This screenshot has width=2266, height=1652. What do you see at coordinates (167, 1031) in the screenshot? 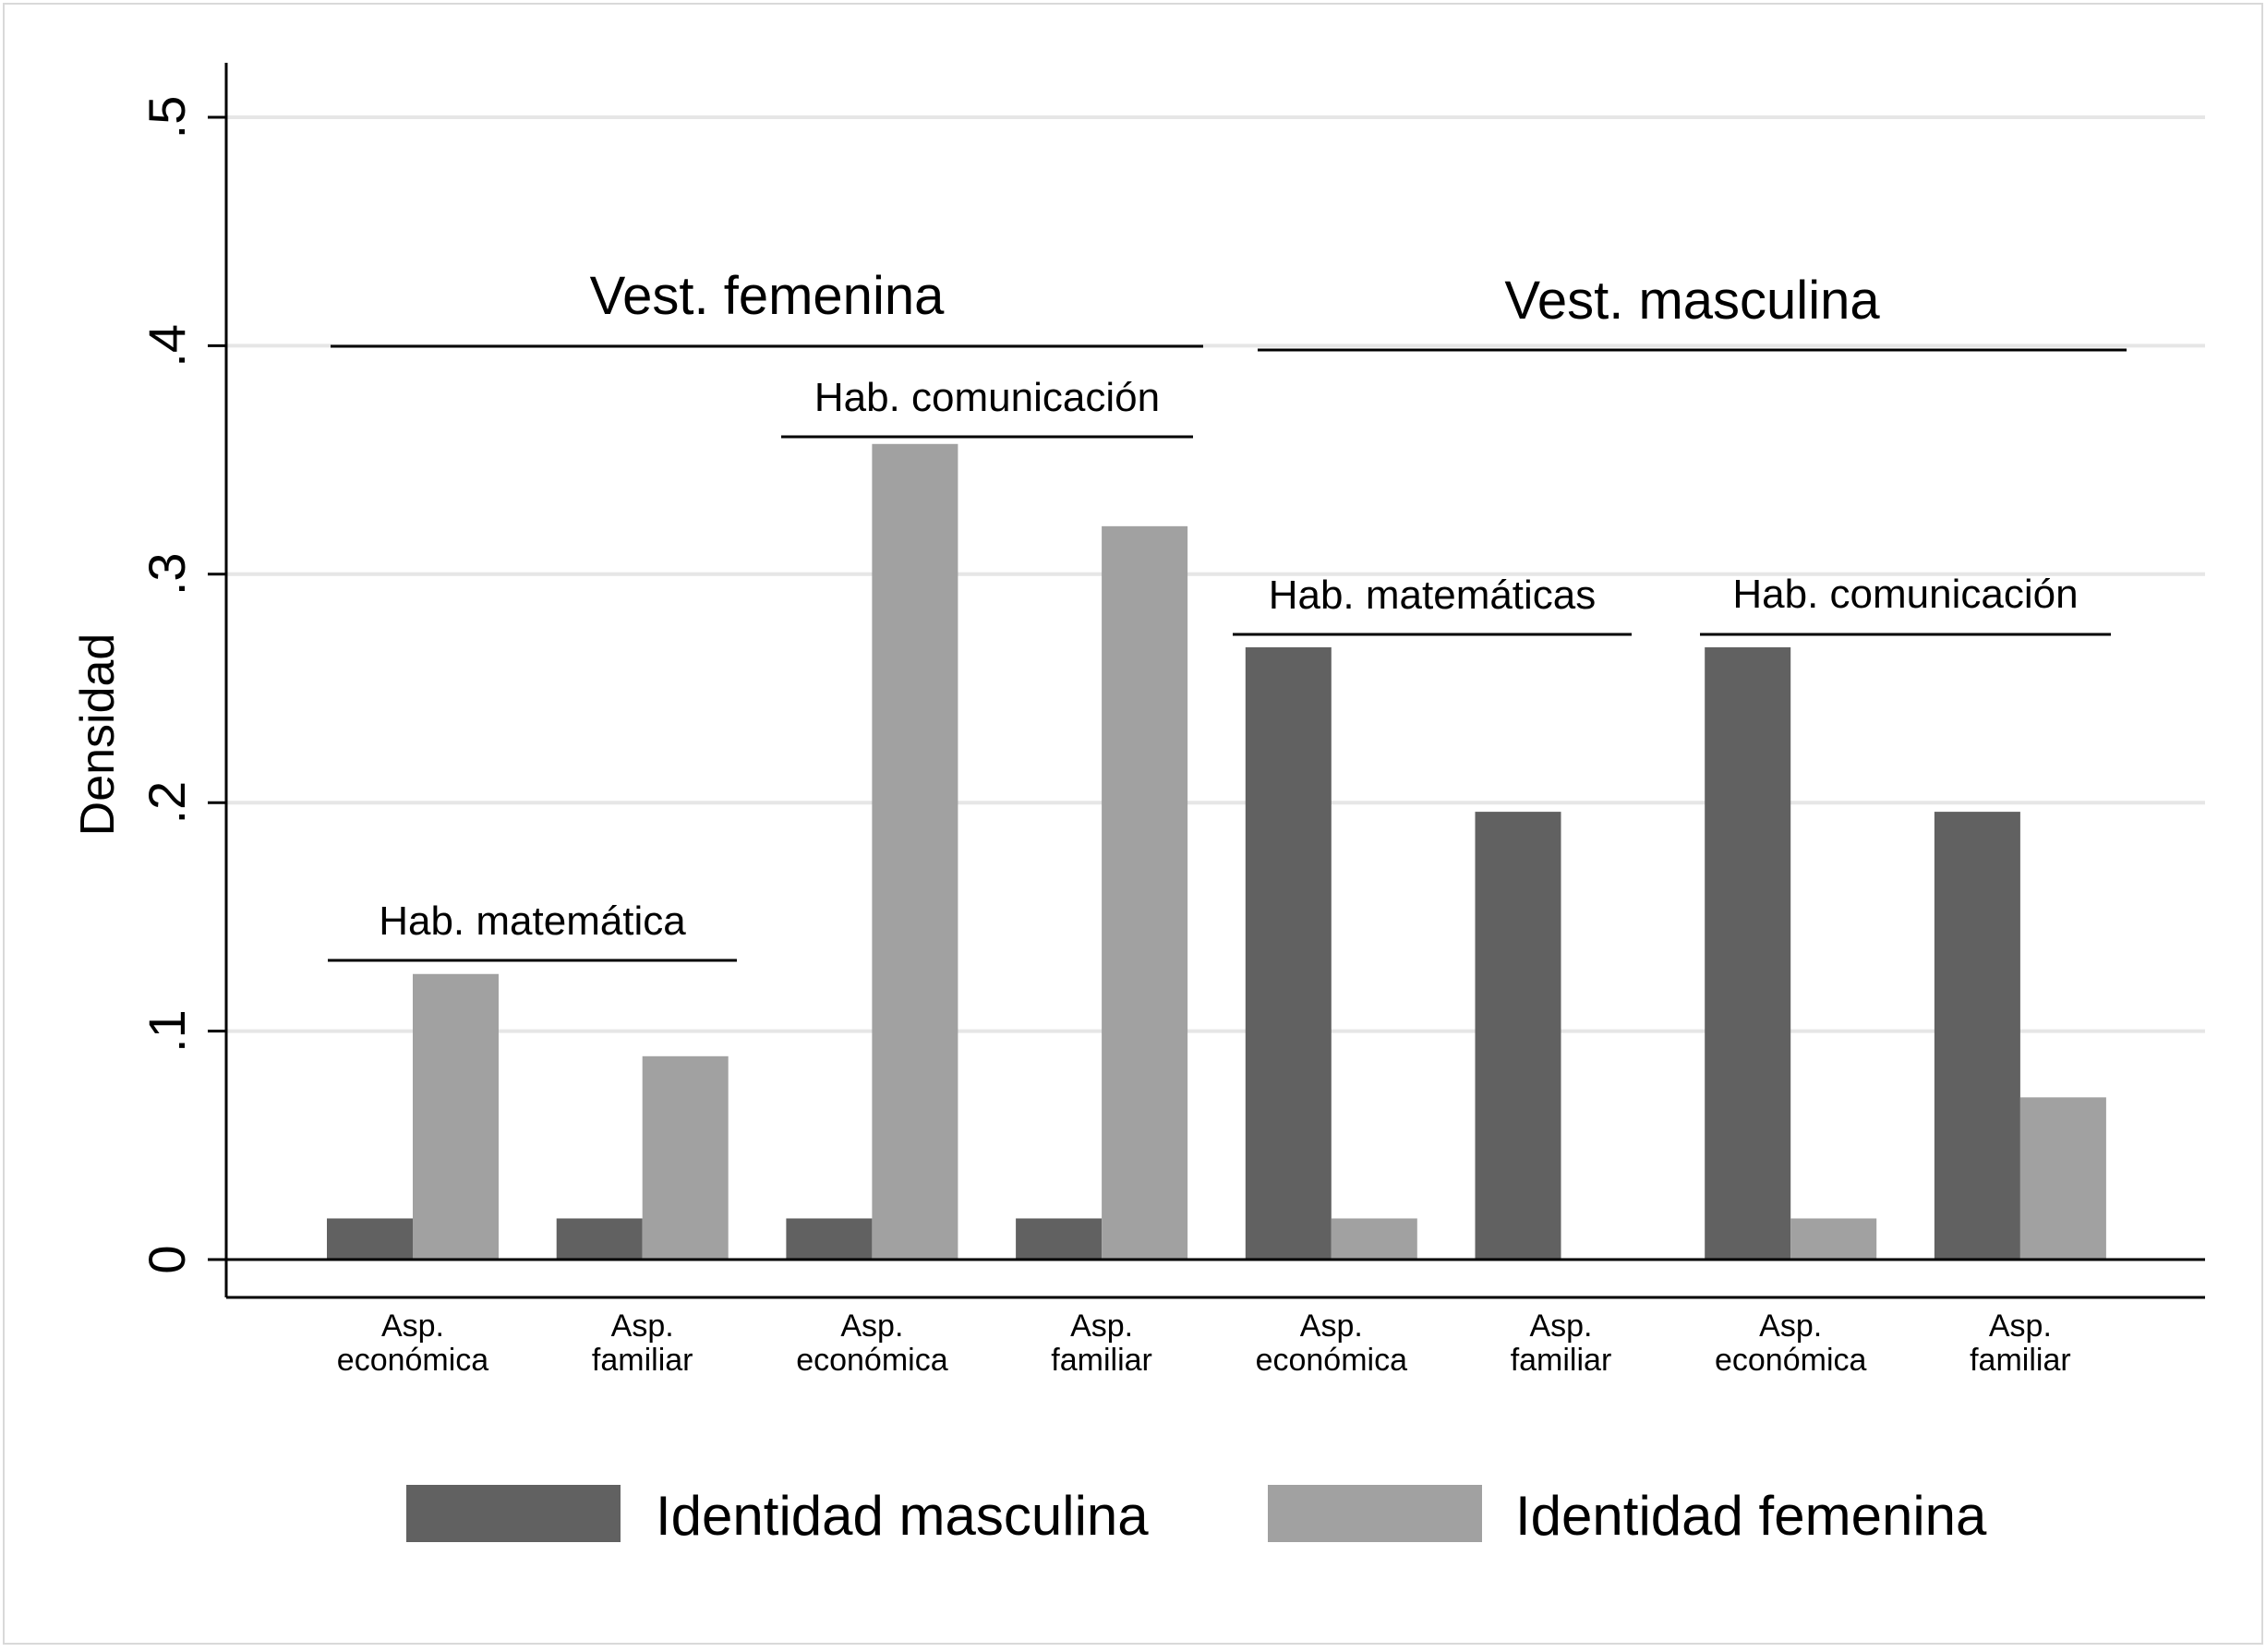
I see `y-tick-label: .1` at bounding box center [167, 1031].